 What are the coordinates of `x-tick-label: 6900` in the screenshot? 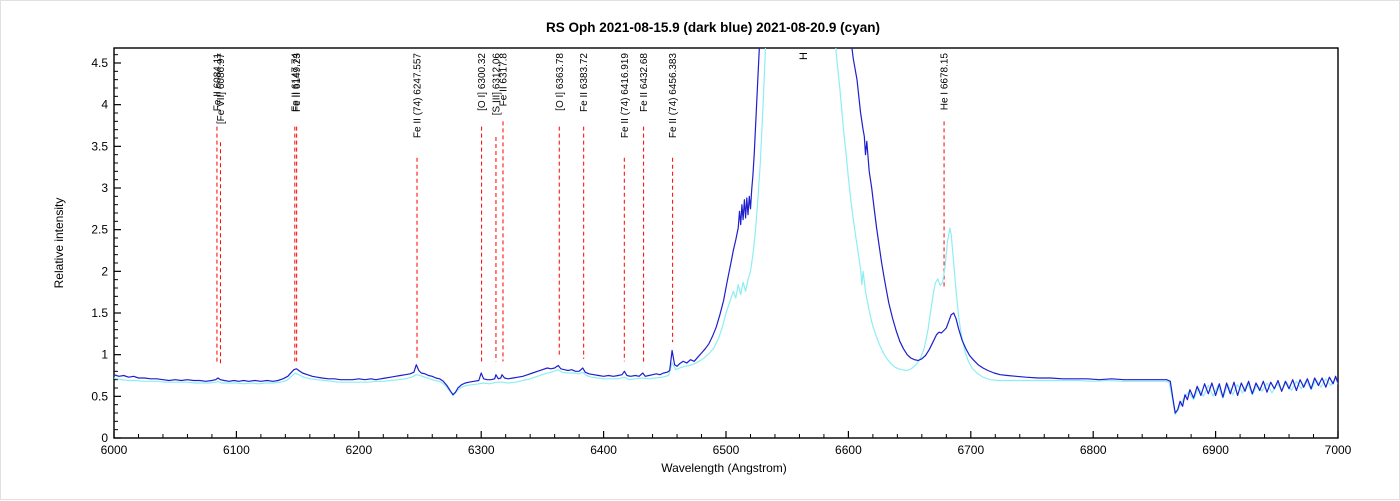 It's located at (1215, 450).